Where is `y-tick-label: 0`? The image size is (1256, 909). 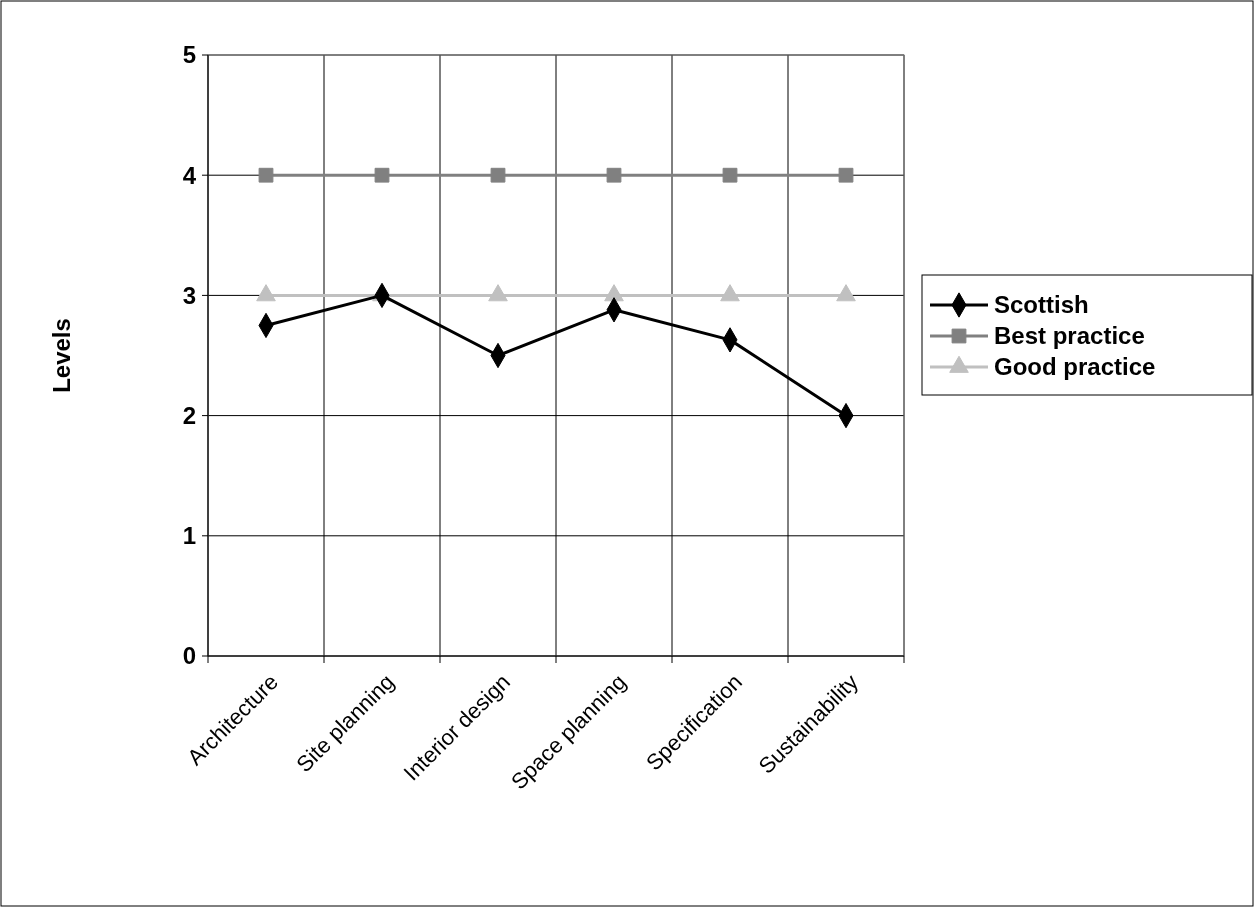 y-tick-label: 0 is located at coordinates (189, 656).